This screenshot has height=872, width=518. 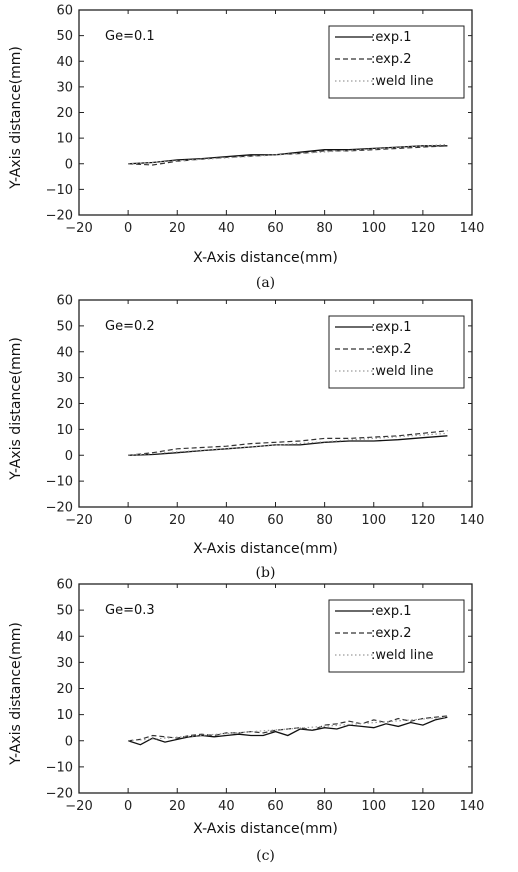 I want to click on panel-caption: (c), so click(x=265, y=856).